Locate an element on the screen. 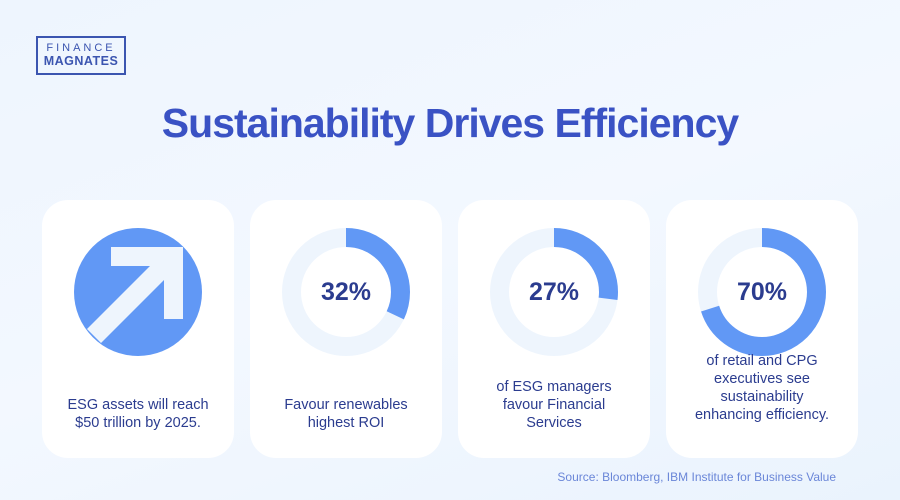  percent-label: 32% is located at coordinates (346, 292).